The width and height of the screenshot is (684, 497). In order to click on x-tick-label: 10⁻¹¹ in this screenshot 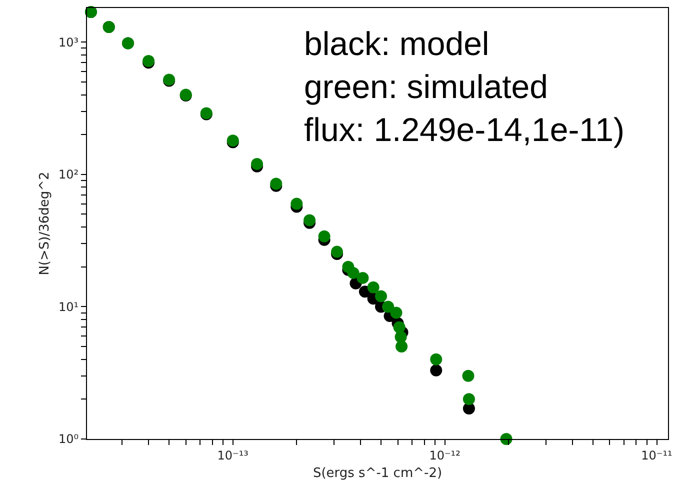, I will do `click(657, 455)`.